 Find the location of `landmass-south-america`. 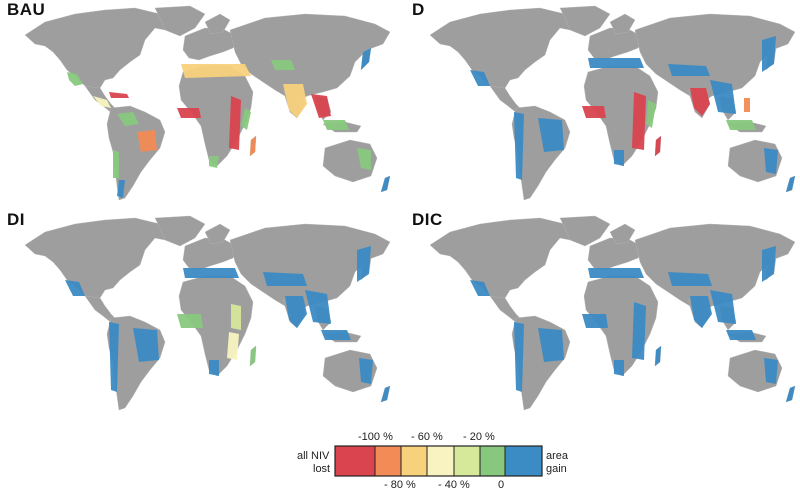

landmass-south-america is located at coordinates (136, 153).